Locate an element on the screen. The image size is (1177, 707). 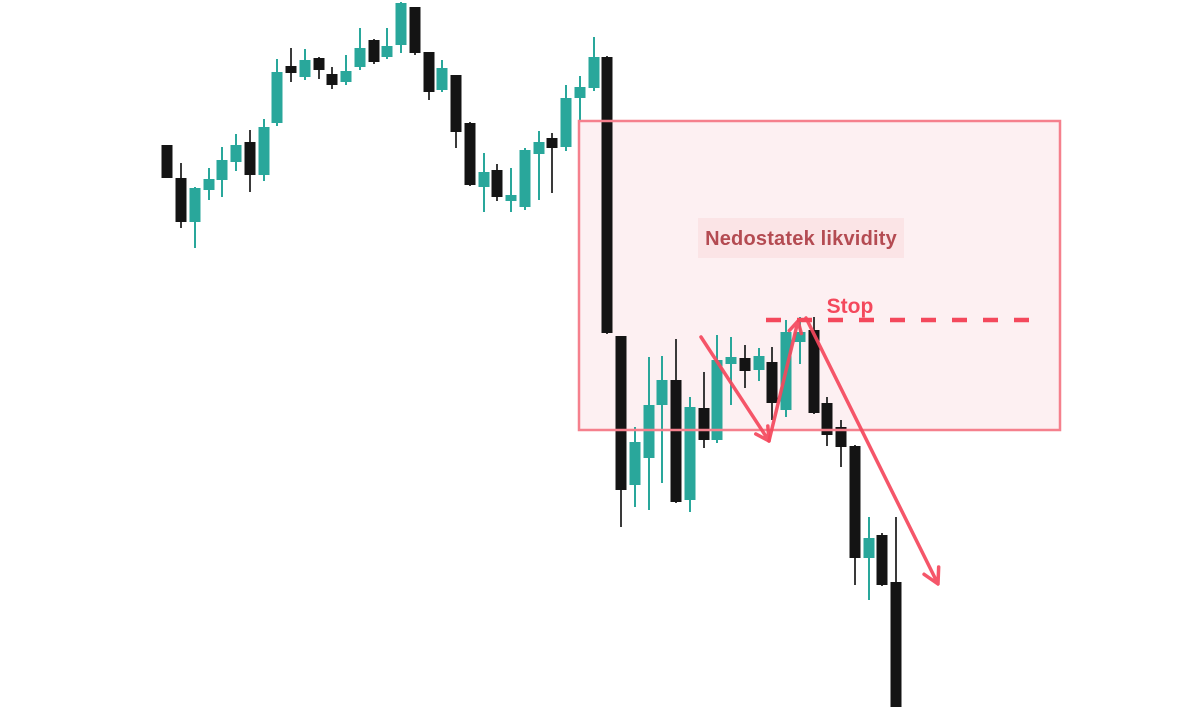
liquidity-label-background is located at coordinates (801, 238).